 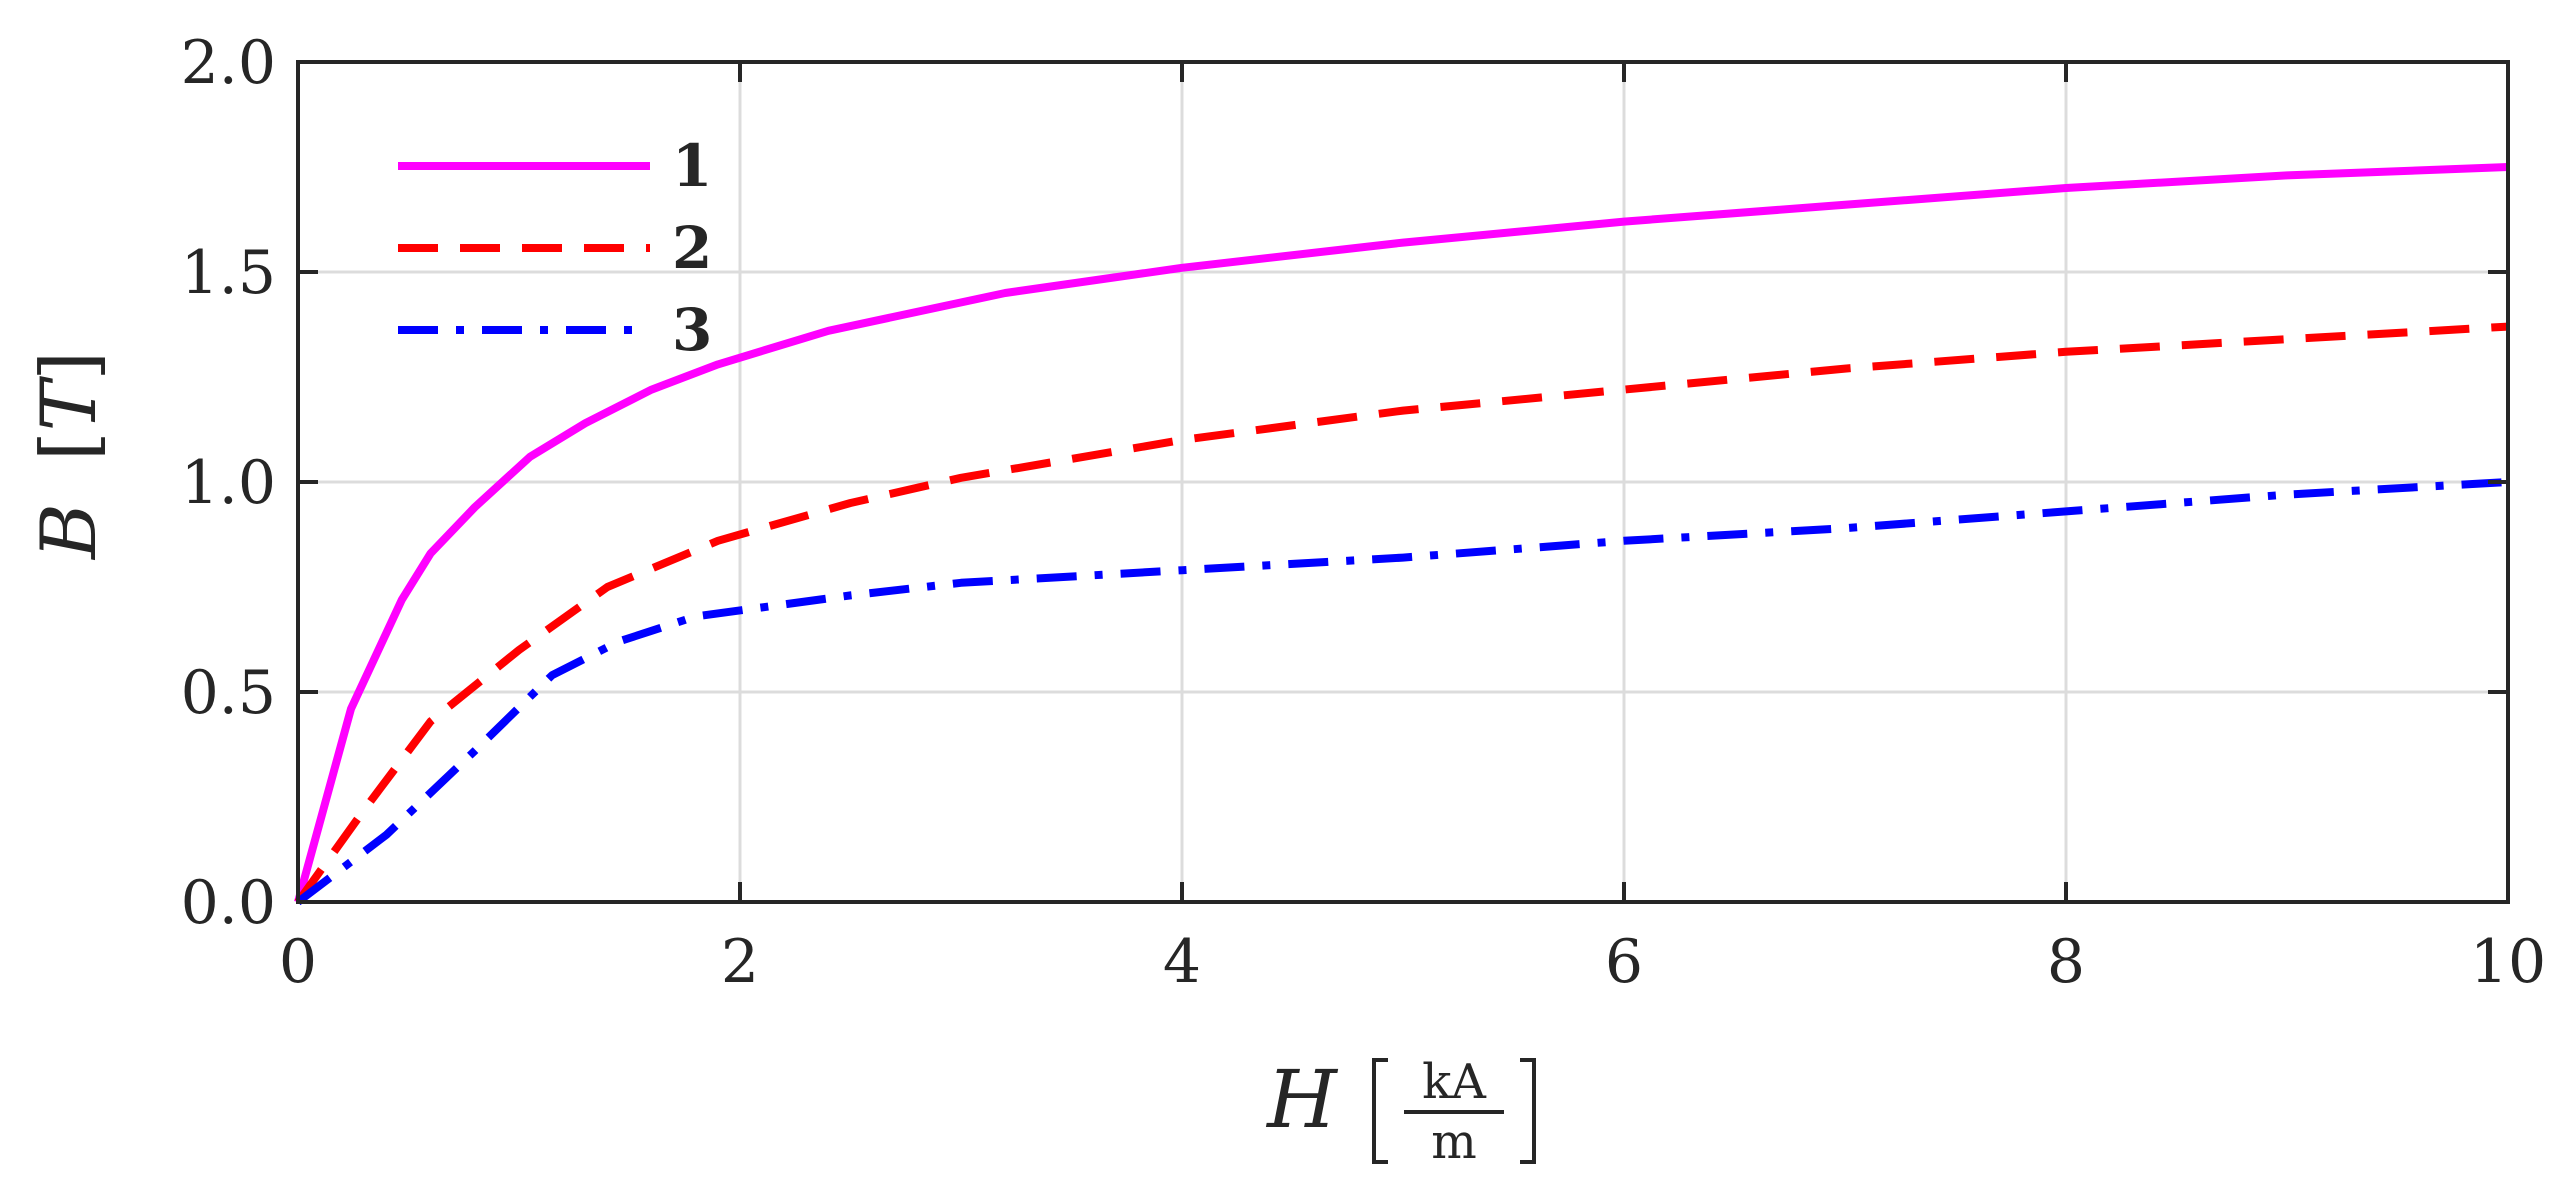 I want to click on x-axis-left-bracket, so click(x=1380, y=1111).